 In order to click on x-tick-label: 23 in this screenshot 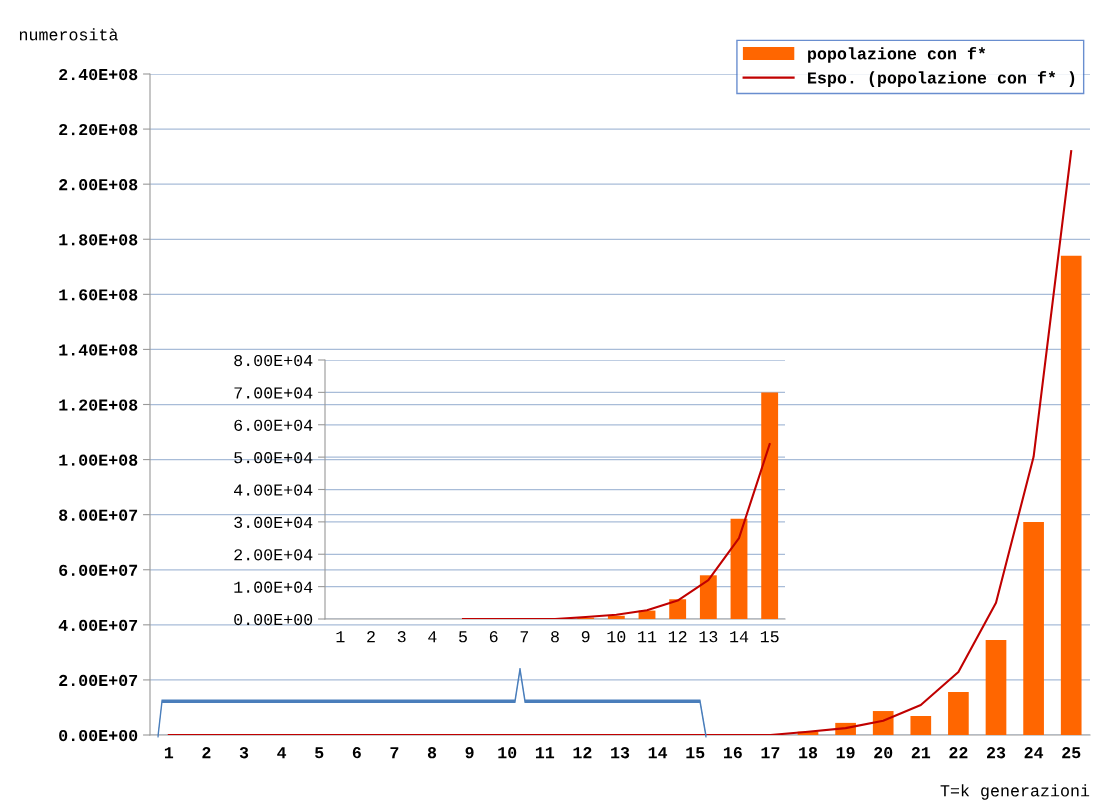, I will do `click(996, 753)`.